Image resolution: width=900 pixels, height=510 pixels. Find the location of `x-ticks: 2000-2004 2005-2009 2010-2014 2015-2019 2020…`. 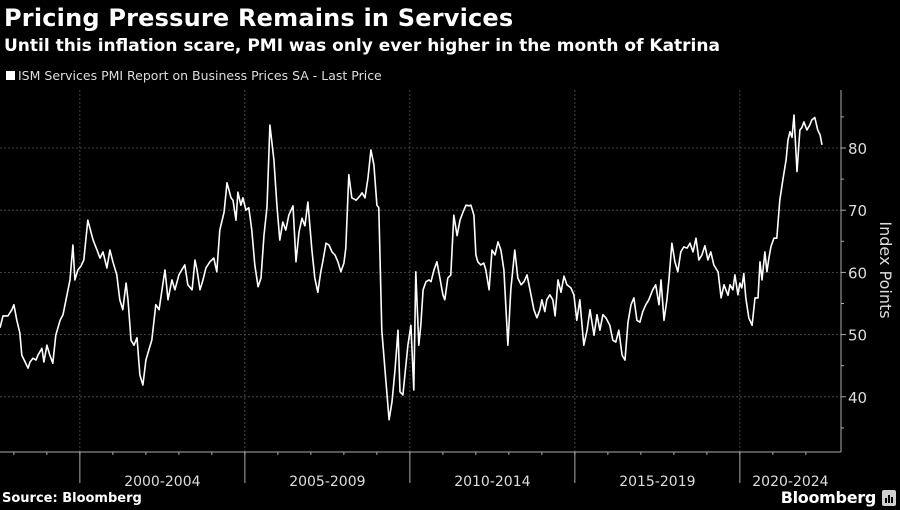

x-ticks: 2000-2004 2005-2009 2010-2014 2015-2019 2020… is located at coordinates (421, 471).